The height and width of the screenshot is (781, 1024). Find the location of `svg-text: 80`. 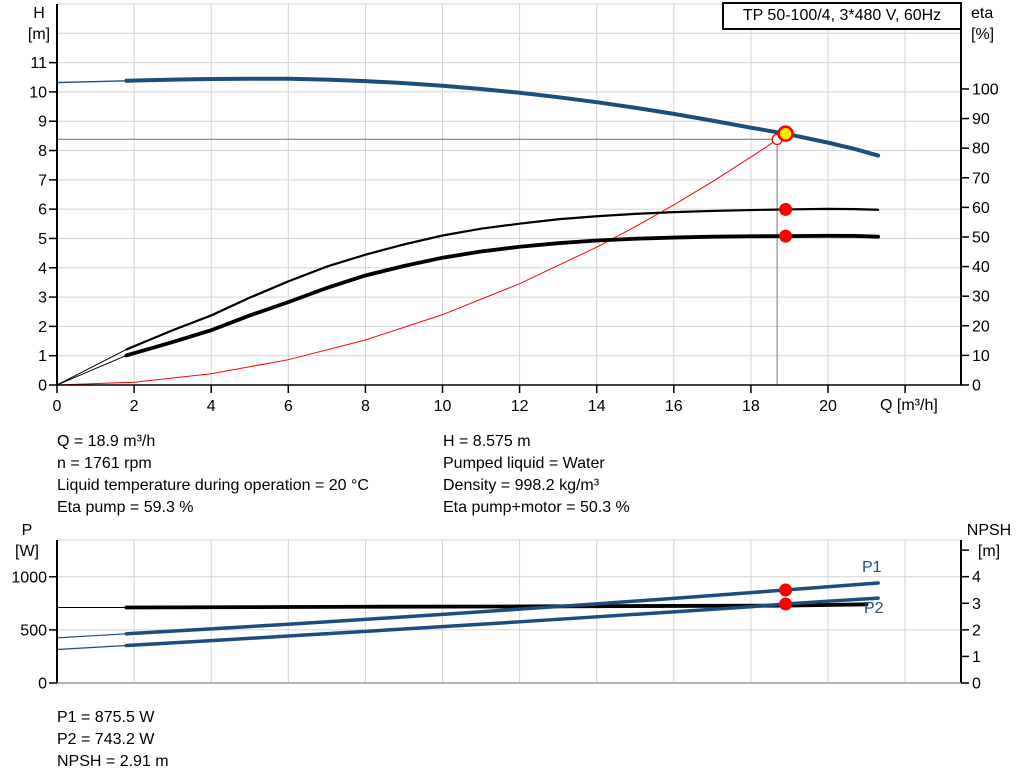

svg-text: 80 is located at coordinates (981, 149).